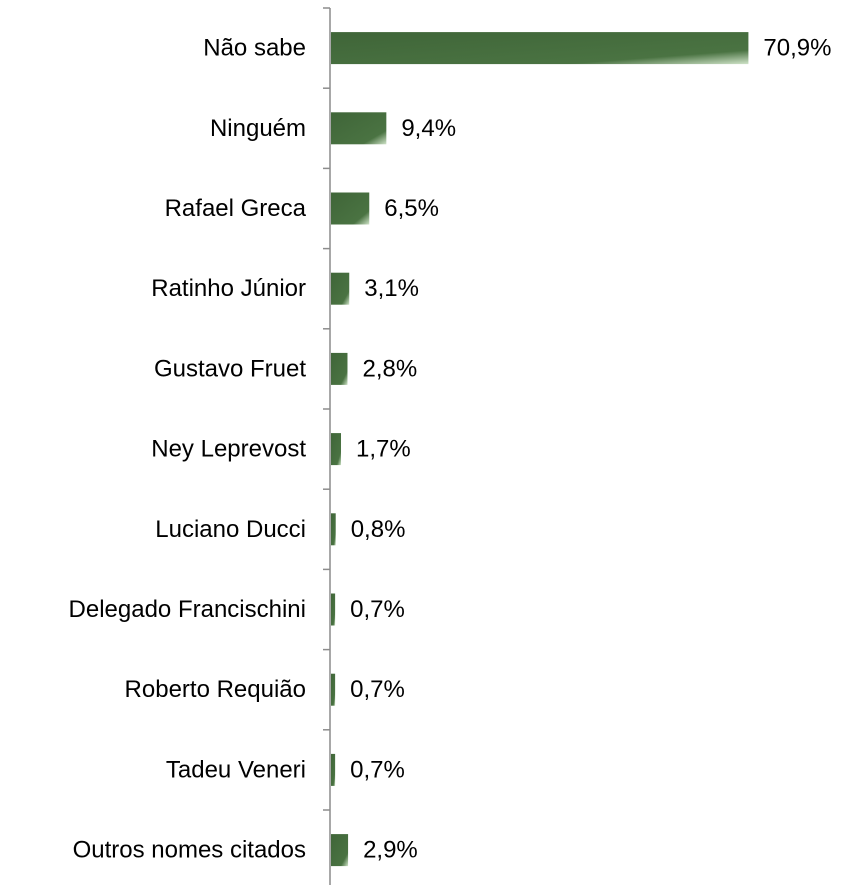  What do you see at coordinates (428, 128) in the screenshot?
I see `data-label: 9,4%` at bounding box center [428, 128].